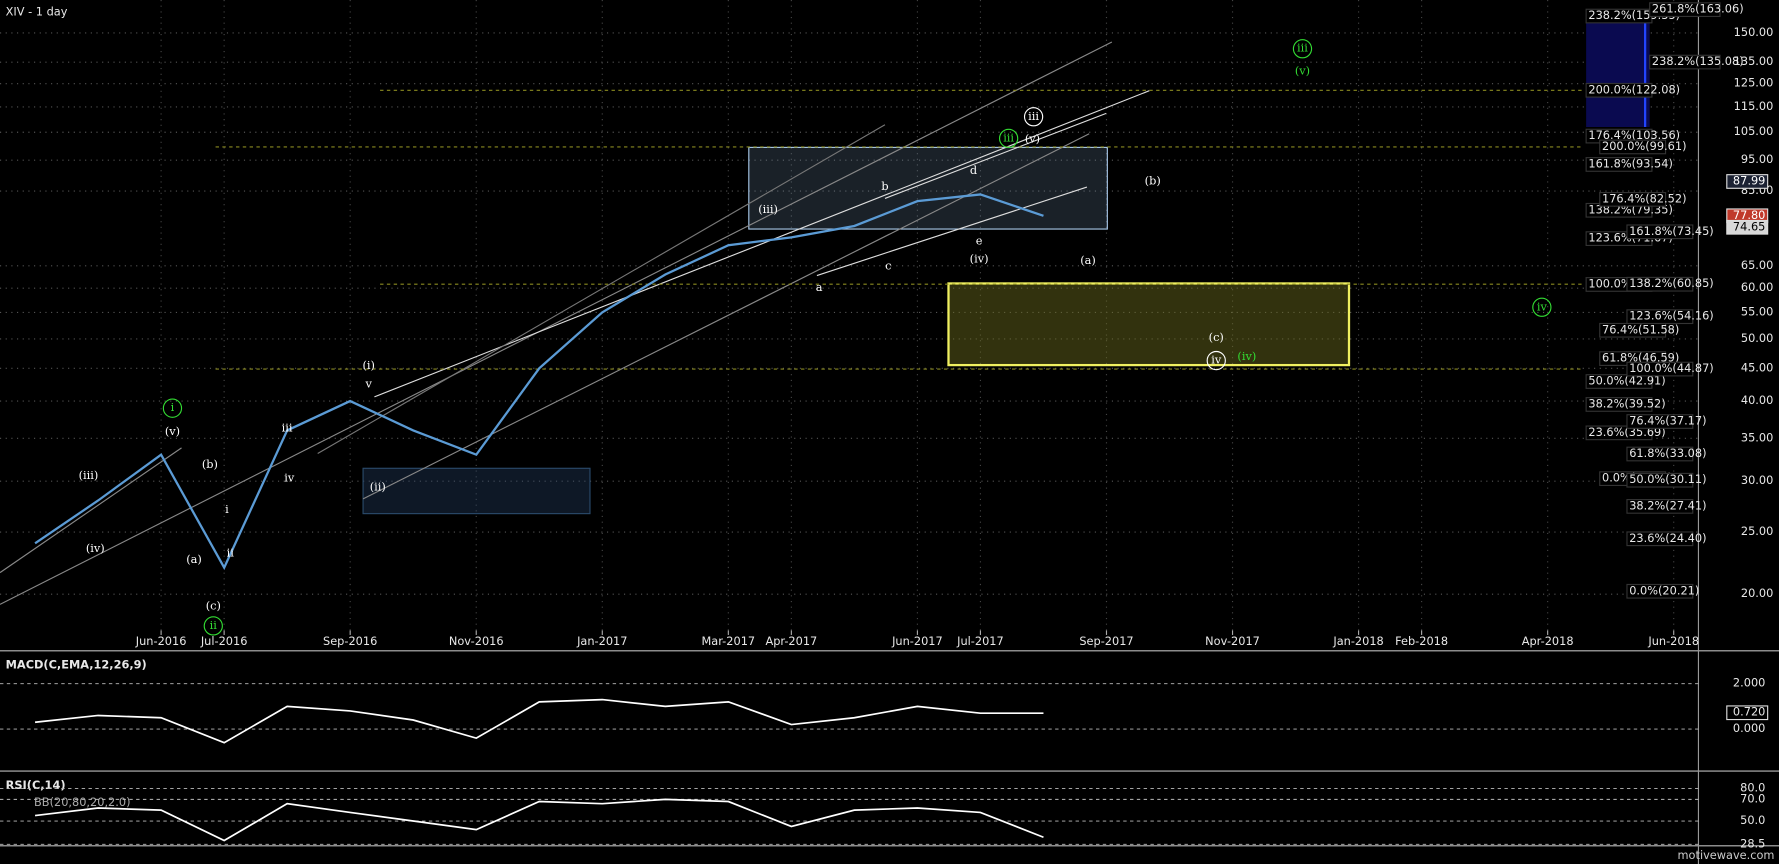 This screenshot has height=864, width=1779. What do you see at coordinates (1752, 788) in the screenshot?
I see `y-tick-label: 80.0` at bounding box center [1752, 788].